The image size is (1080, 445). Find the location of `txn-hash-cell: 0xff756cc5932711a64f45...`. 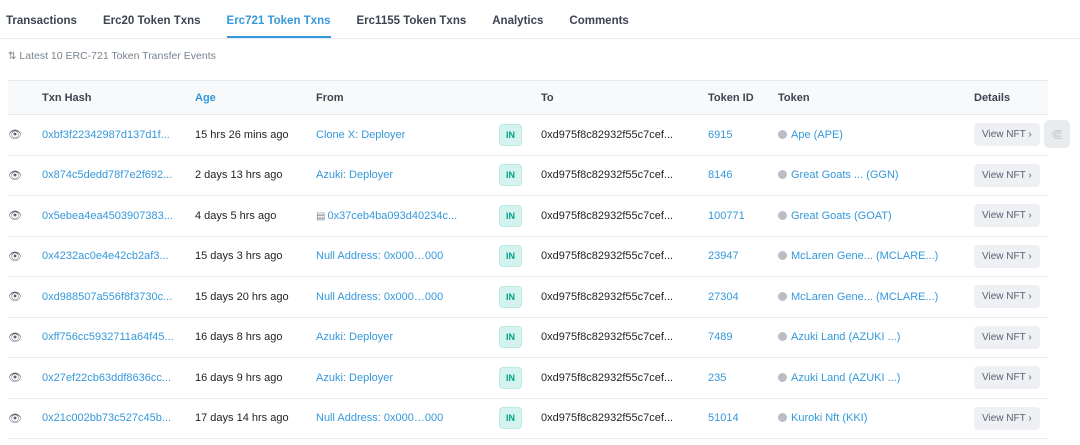

txn-hash-cell: 0xff756cc5932711a64f45... is located at coordinates (118, 337).